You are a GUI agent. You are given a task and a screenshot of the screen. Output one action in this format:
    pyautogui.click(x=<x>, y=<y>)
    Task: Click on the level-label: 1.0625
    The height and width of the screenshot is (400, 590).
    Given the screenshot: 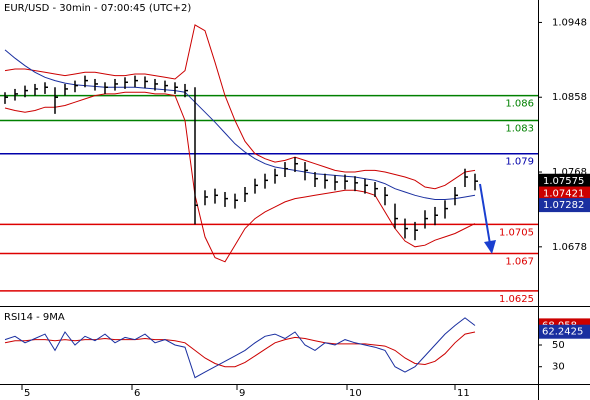 What is the action you would take?
    pyautogui.click(x=516, y=299)
    